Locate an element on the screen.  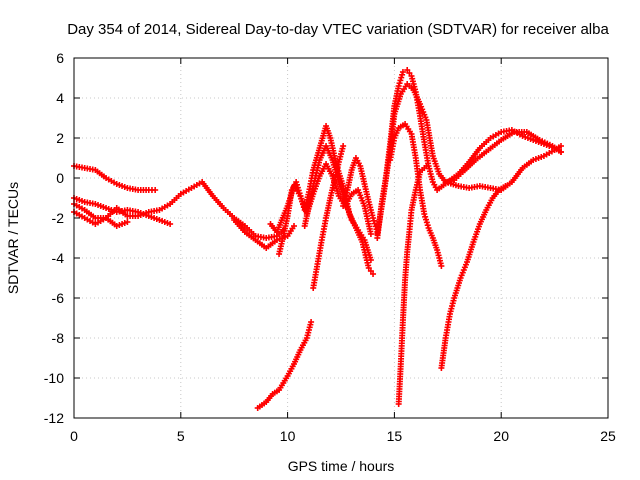
x-tick-label: 15 is located at coordinates (395, 436).